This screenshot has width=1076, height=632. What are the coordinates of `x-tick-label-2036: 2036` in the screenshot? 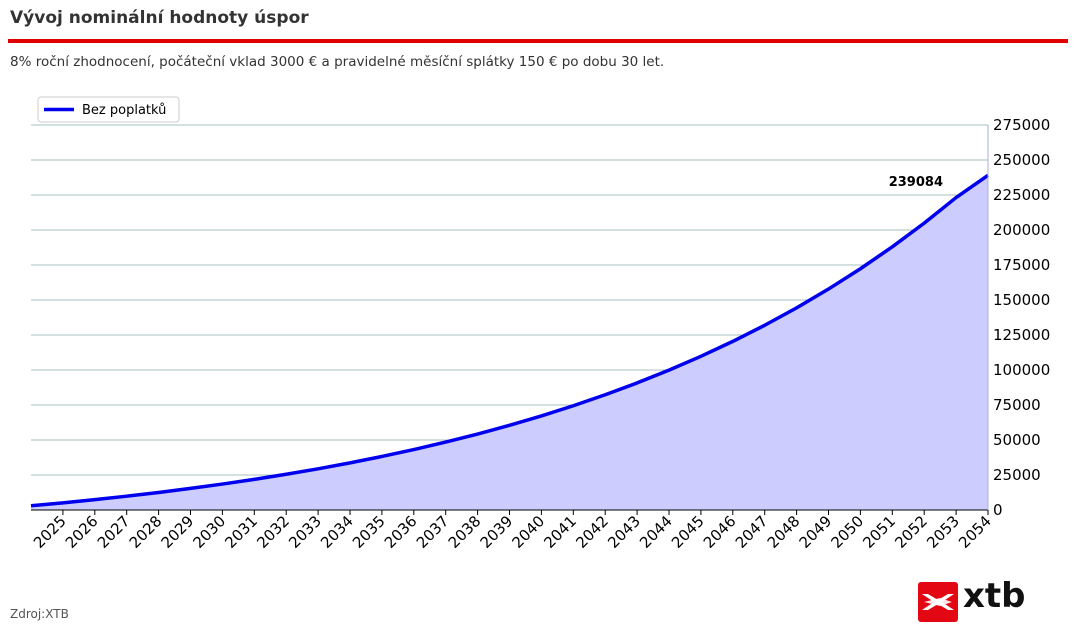 It's located at (401, 532).